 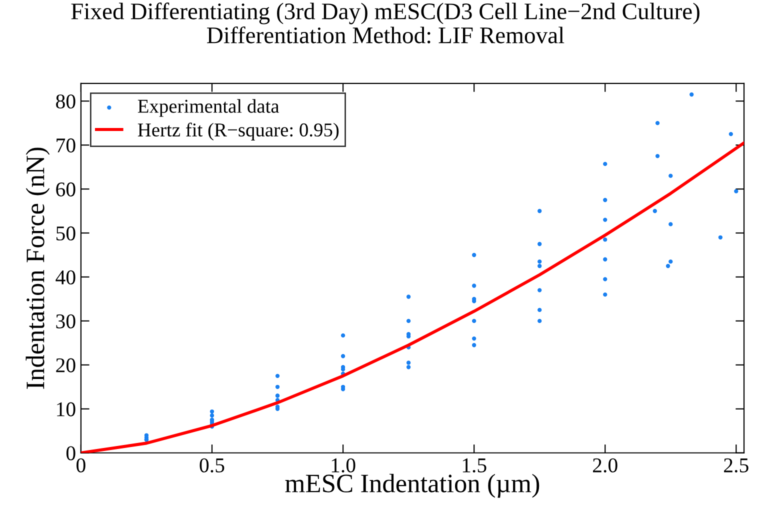 What do you see at coordinates (66, 101) in the screenshot?
I see `y-tick-label: 80` at bounding box center [66, 101].